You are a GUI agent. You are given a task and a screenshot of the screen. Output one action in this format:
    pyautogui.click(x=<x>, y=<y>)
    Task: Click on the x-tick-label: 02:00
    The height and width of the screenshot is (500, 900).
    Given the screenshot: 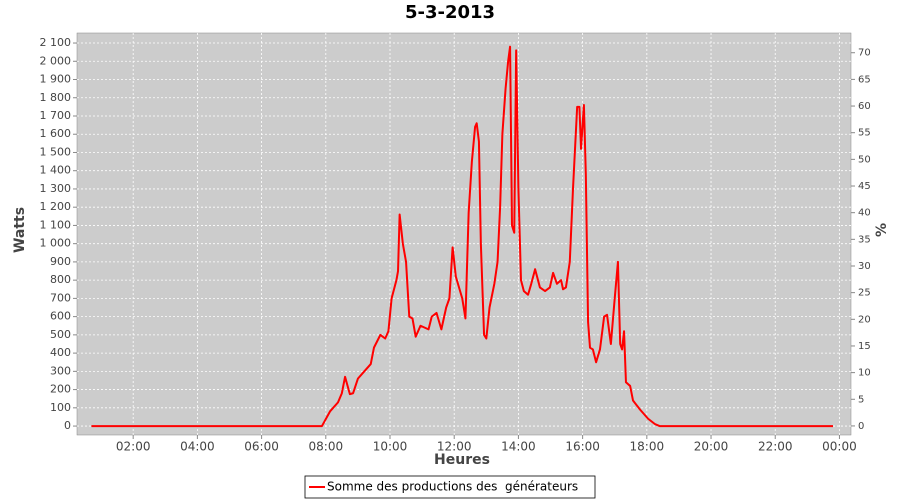 What is the action you would take?
    pyautogui.click(x=133, y=447)
    